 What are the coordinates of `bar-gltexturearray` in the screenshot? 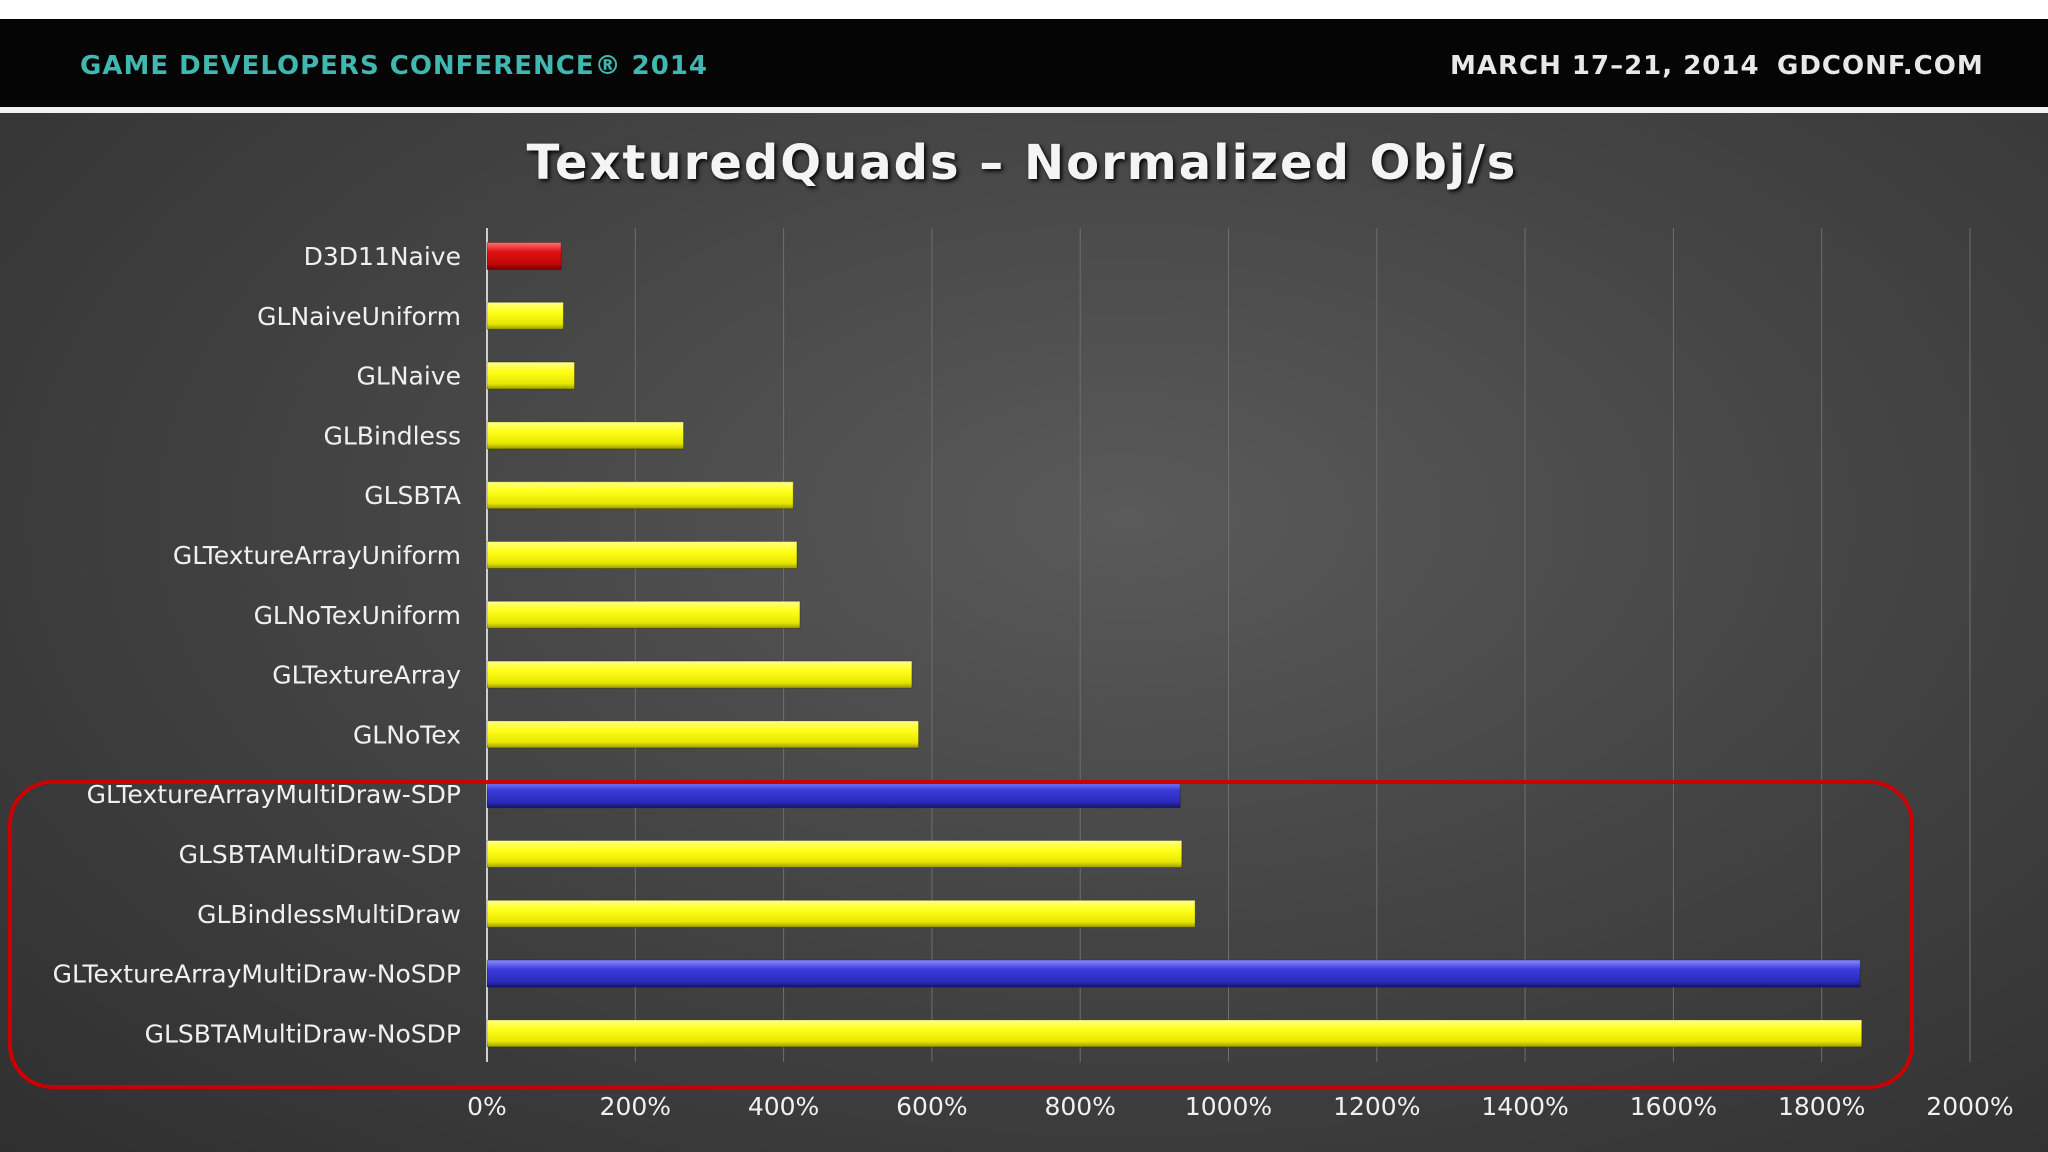 It's located at (699, 674).